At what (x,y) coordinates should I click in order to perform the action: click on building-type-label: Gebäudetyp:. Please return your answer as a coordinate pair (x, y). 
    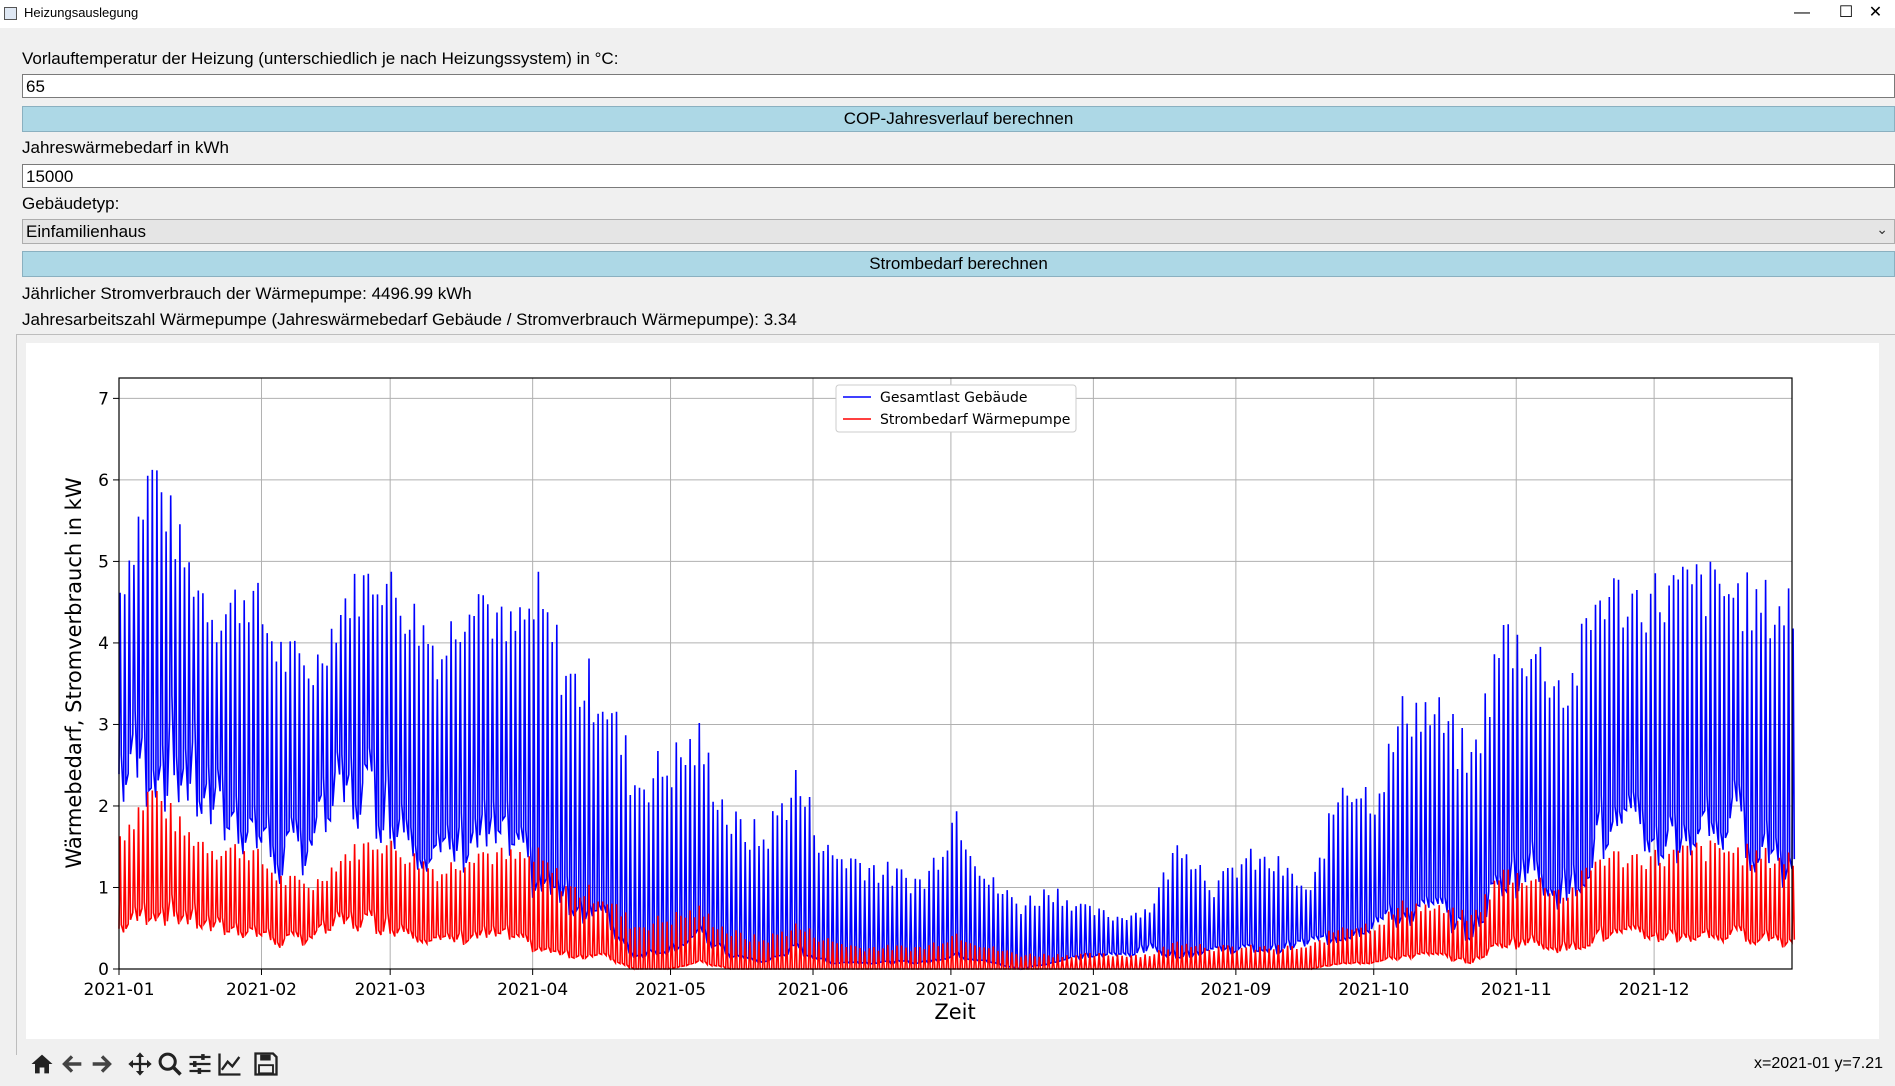
    Looking at the image, I should click on (71, 203).